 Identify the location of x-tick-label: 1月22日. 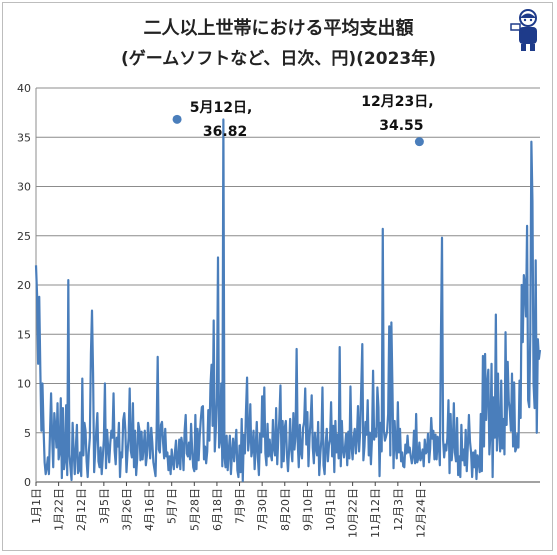
(59, 509).